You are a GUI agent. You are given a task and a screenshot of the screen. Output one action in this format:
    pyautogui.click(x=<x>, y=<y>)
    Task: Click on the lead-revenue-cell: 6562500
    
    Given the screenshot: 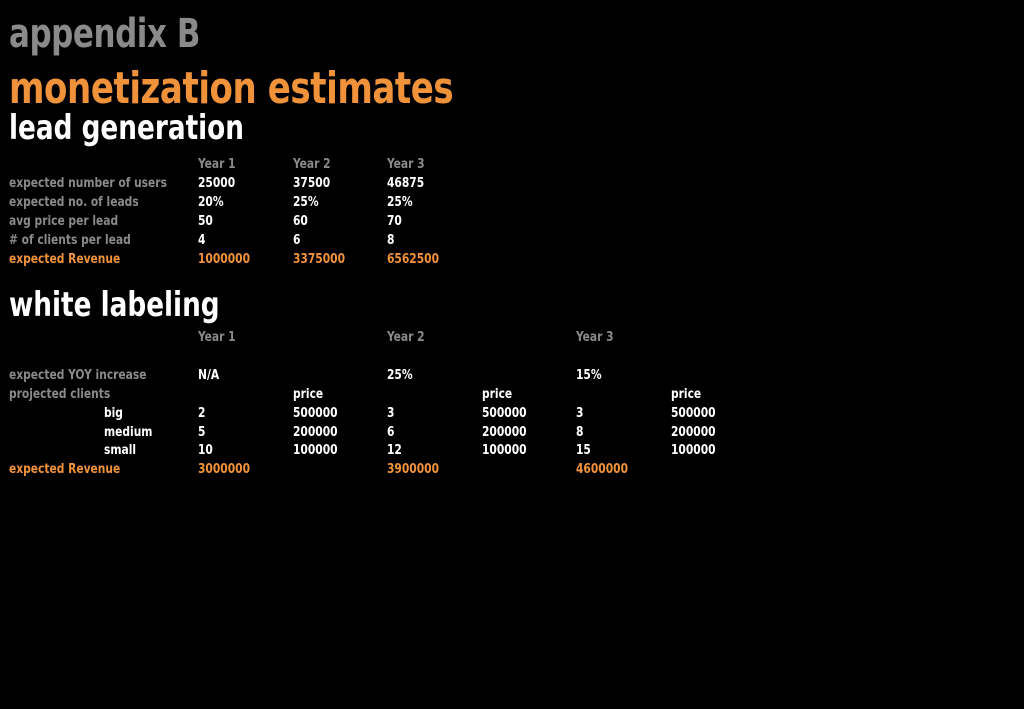 What is the action you would take?
    pyautogui.click(x=413, y=259)
    